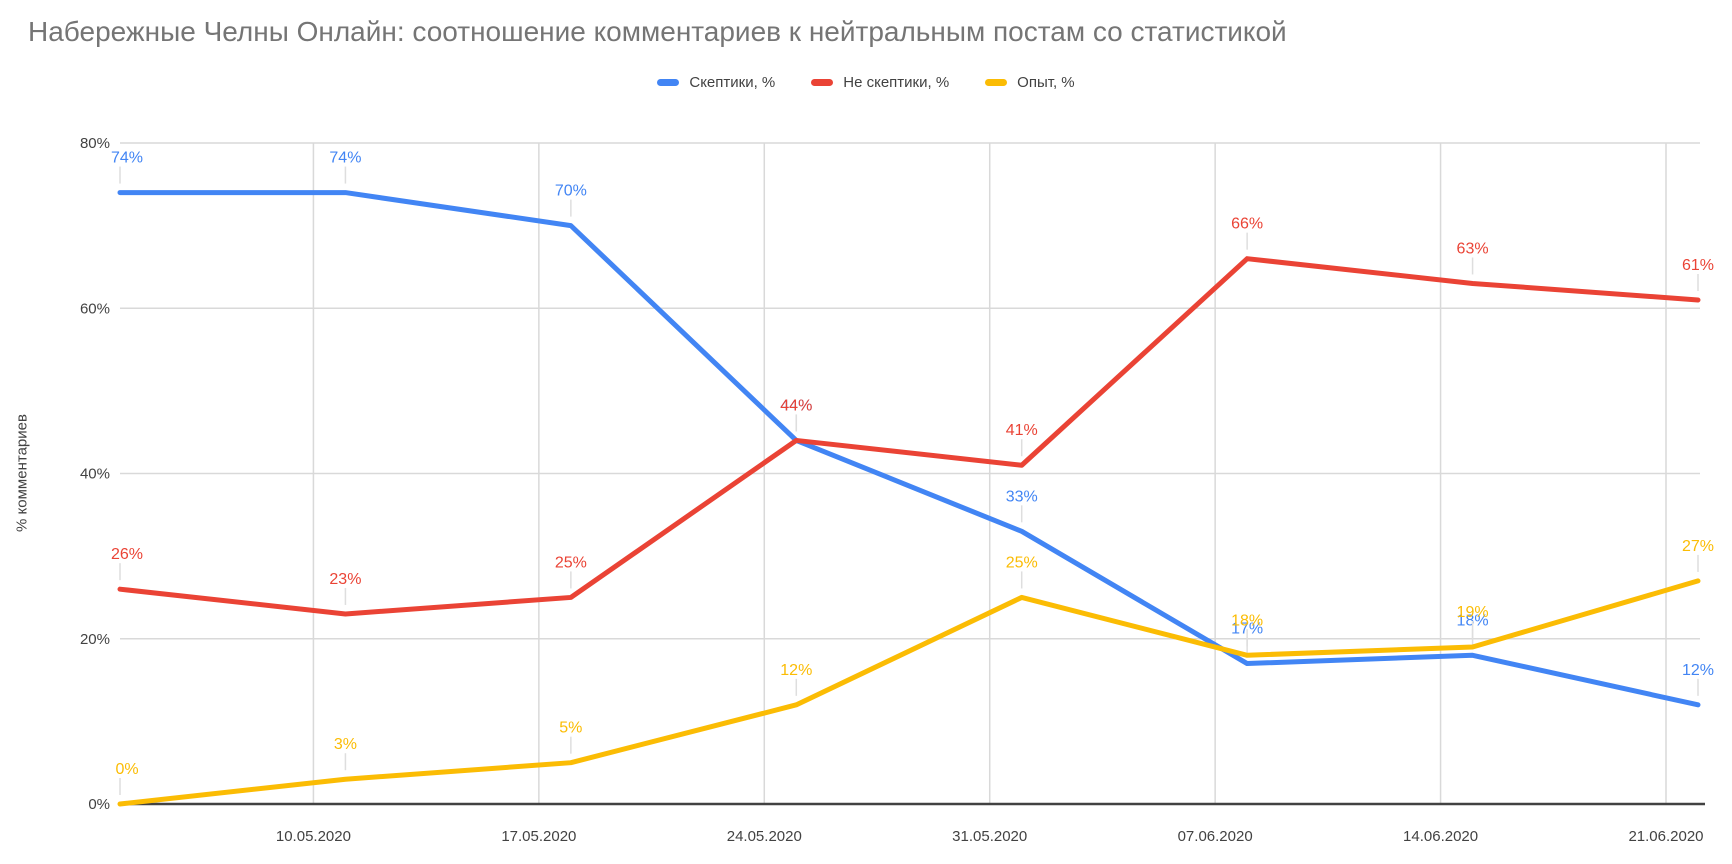 This screenshot has width=1732, height=864. I want to click on y-axis-tick-labels: 0% 20% 40% 60% 80%, so click(95, 474).